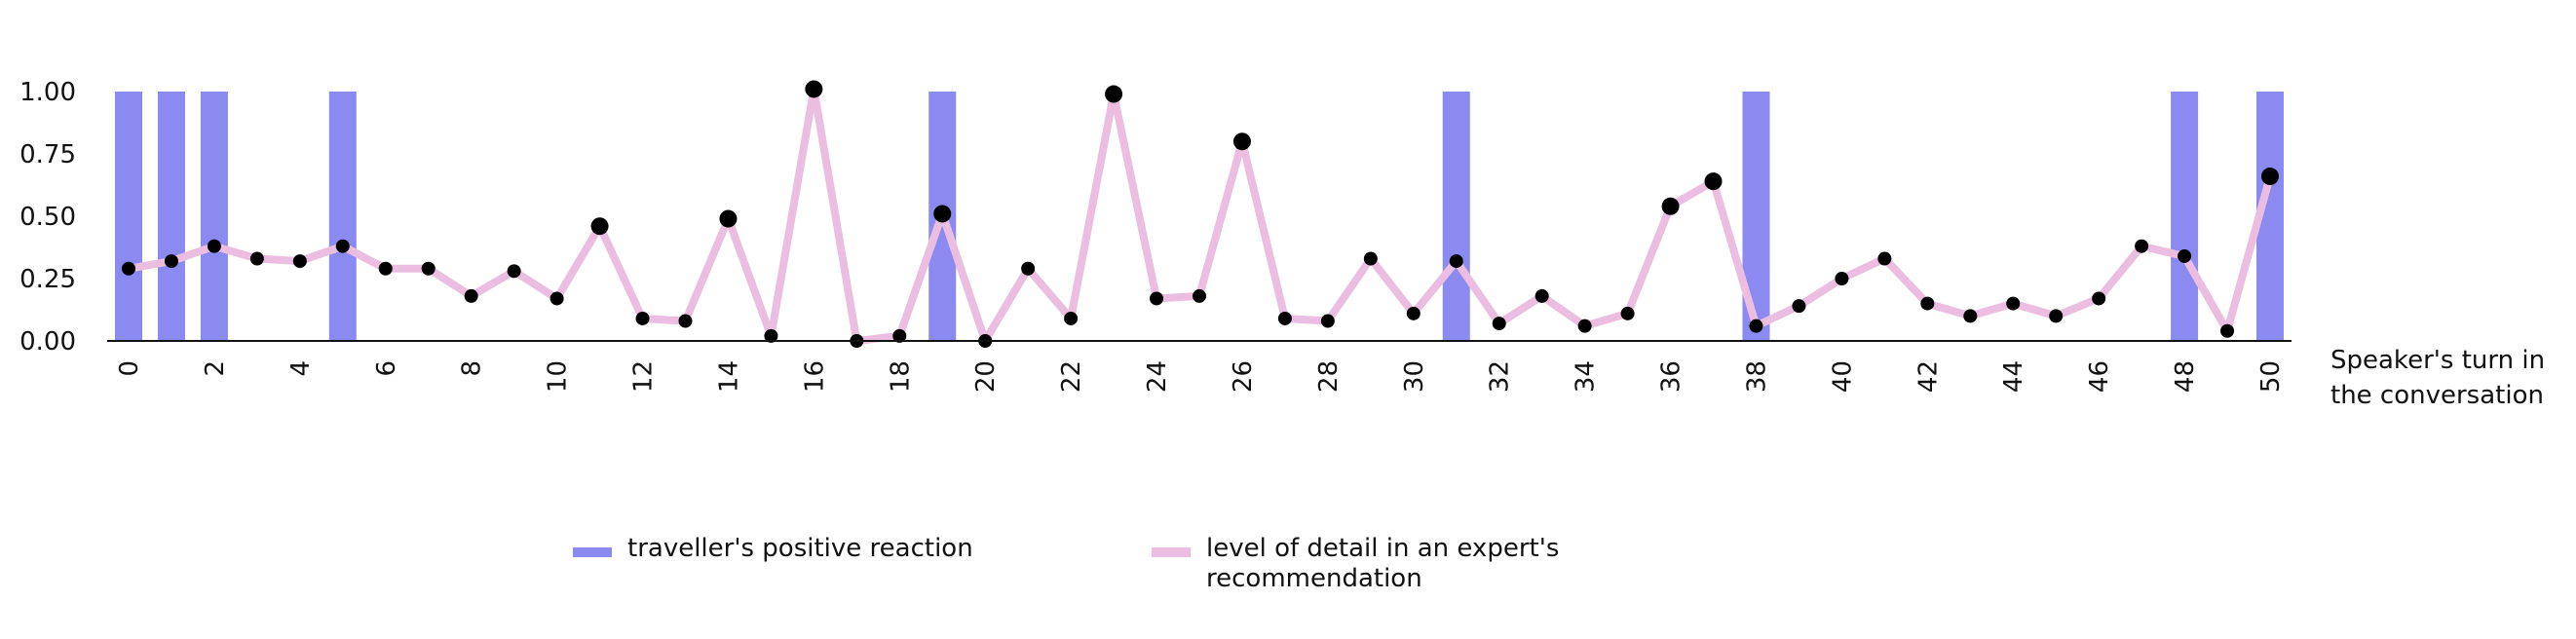  I want to click on x-tick-label: 48, so click(2185, 376).